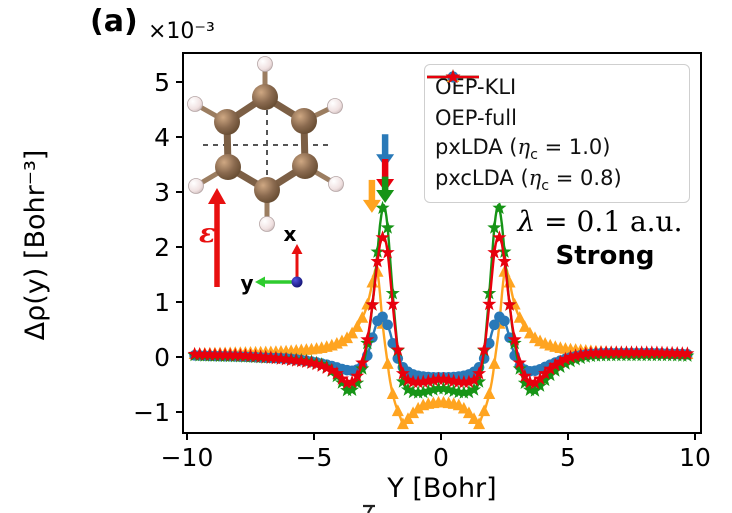  Describe the element at coordinates (265, 171) in the screenshot. I see `benzene-molecule-inset` at that location.